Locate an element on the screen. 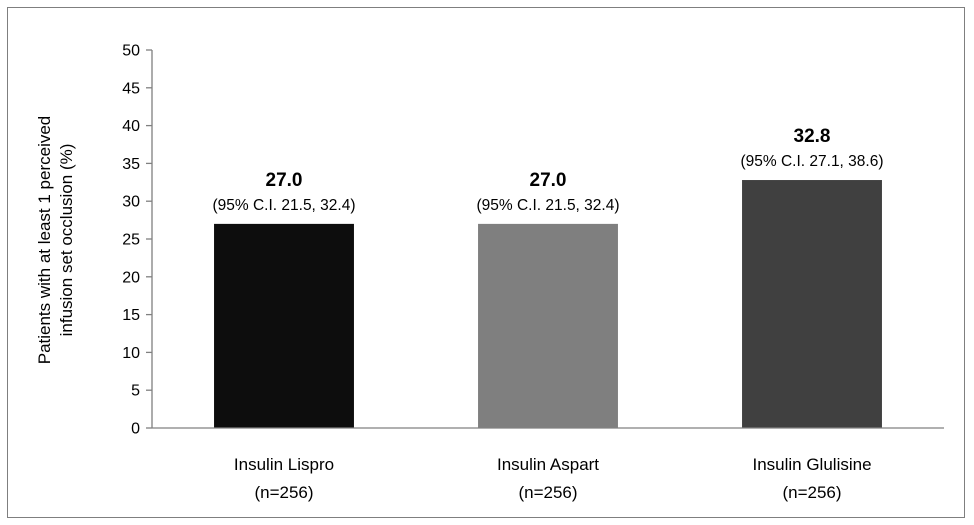 The image size is (974, 525). y-tick-label: 40 is located at coordinates (131, 126).